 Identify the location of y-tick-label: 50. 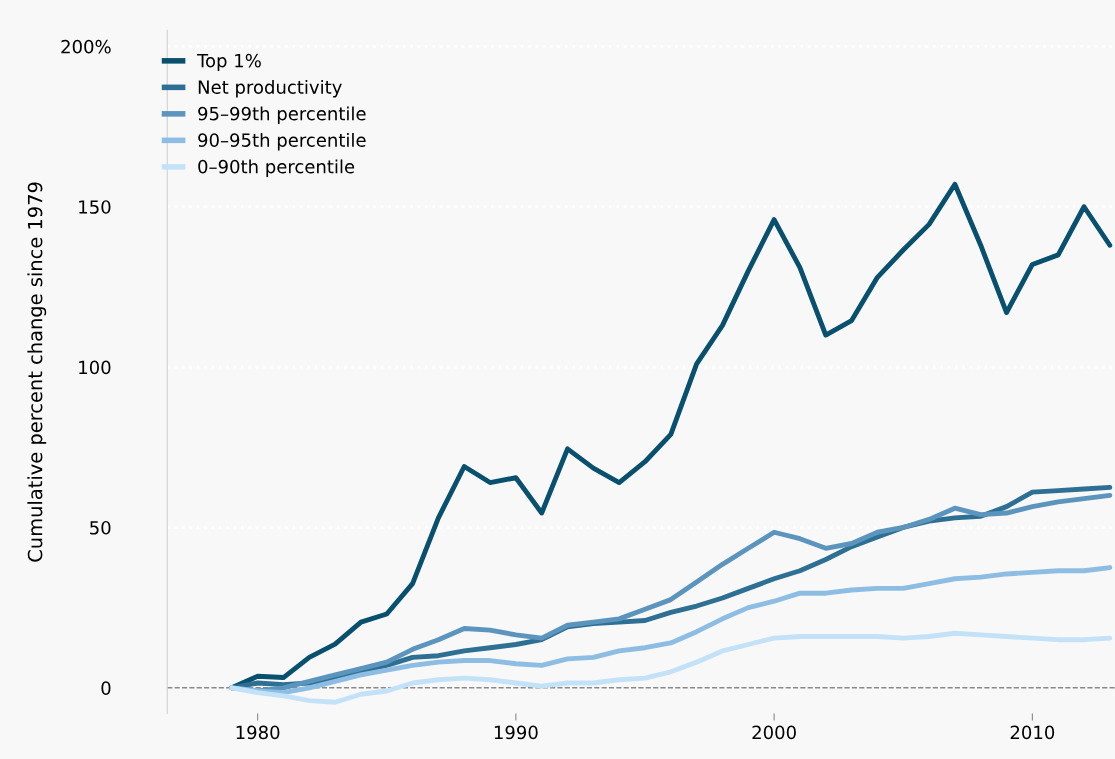
(100, 527).